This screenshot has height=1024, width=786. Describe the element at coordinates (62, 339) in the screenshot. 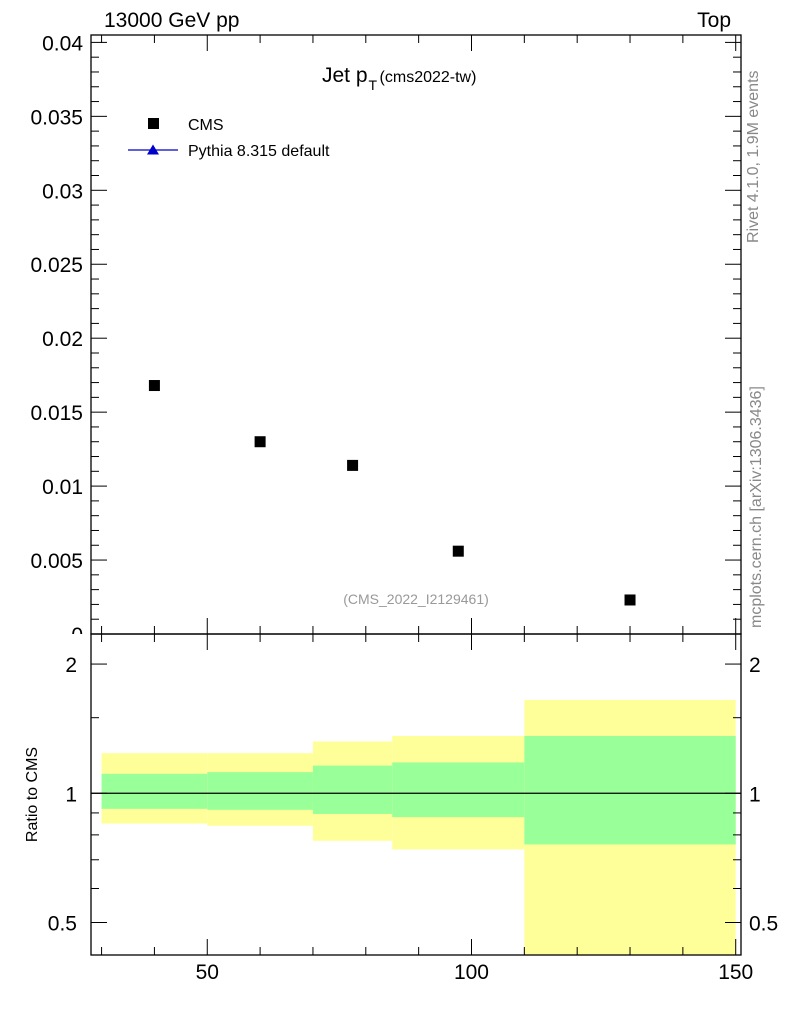

I see `main-y-tick-label-4: 0.02` at that location.